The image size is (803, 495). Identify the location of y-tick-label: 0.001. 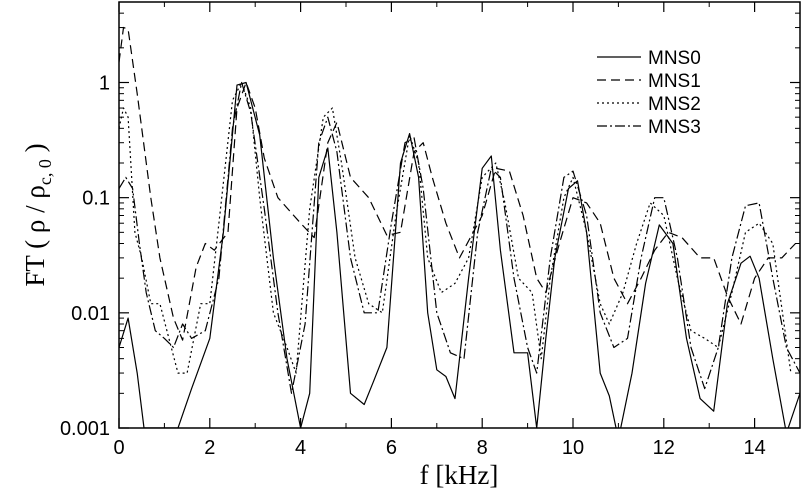
(85, 429).